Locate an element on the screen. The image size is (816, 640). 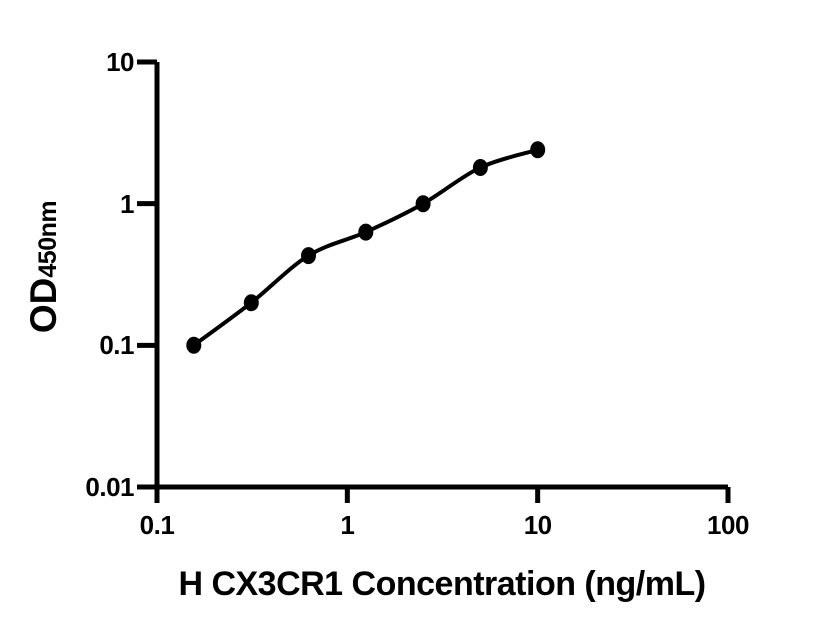
y-axis-title-main: OD is located at coordinates (43, 305).